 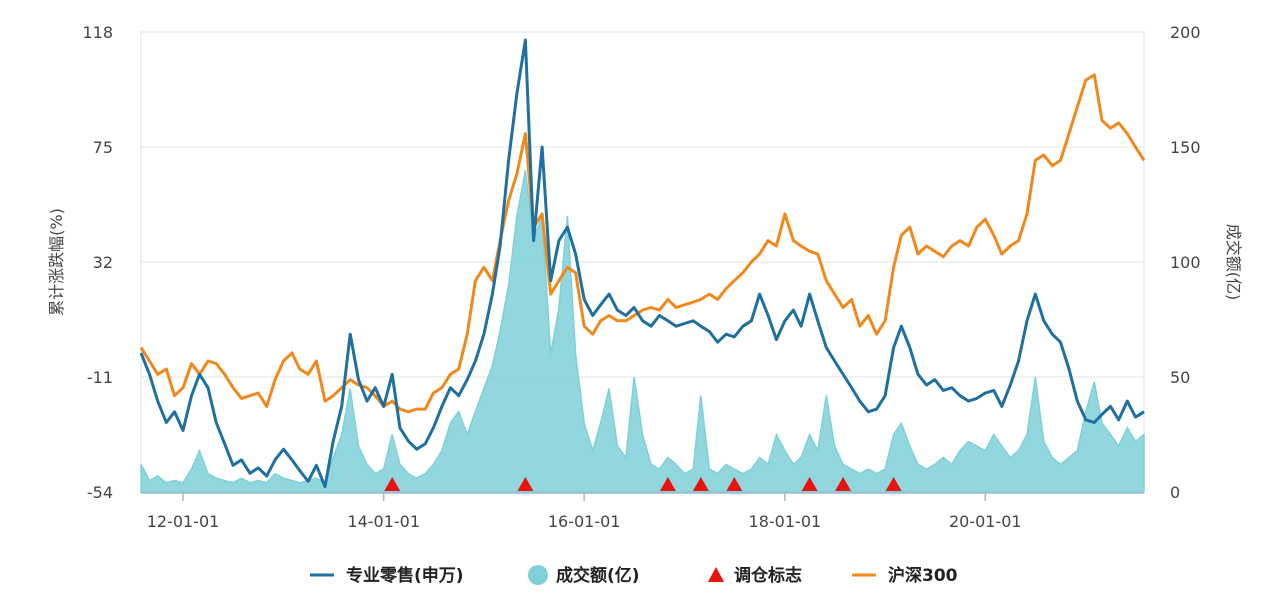 What do you see at coordinates (97, 32) in the screenshot?
I see `y-left-tick-label: 118` at bounding box center [97, 32].